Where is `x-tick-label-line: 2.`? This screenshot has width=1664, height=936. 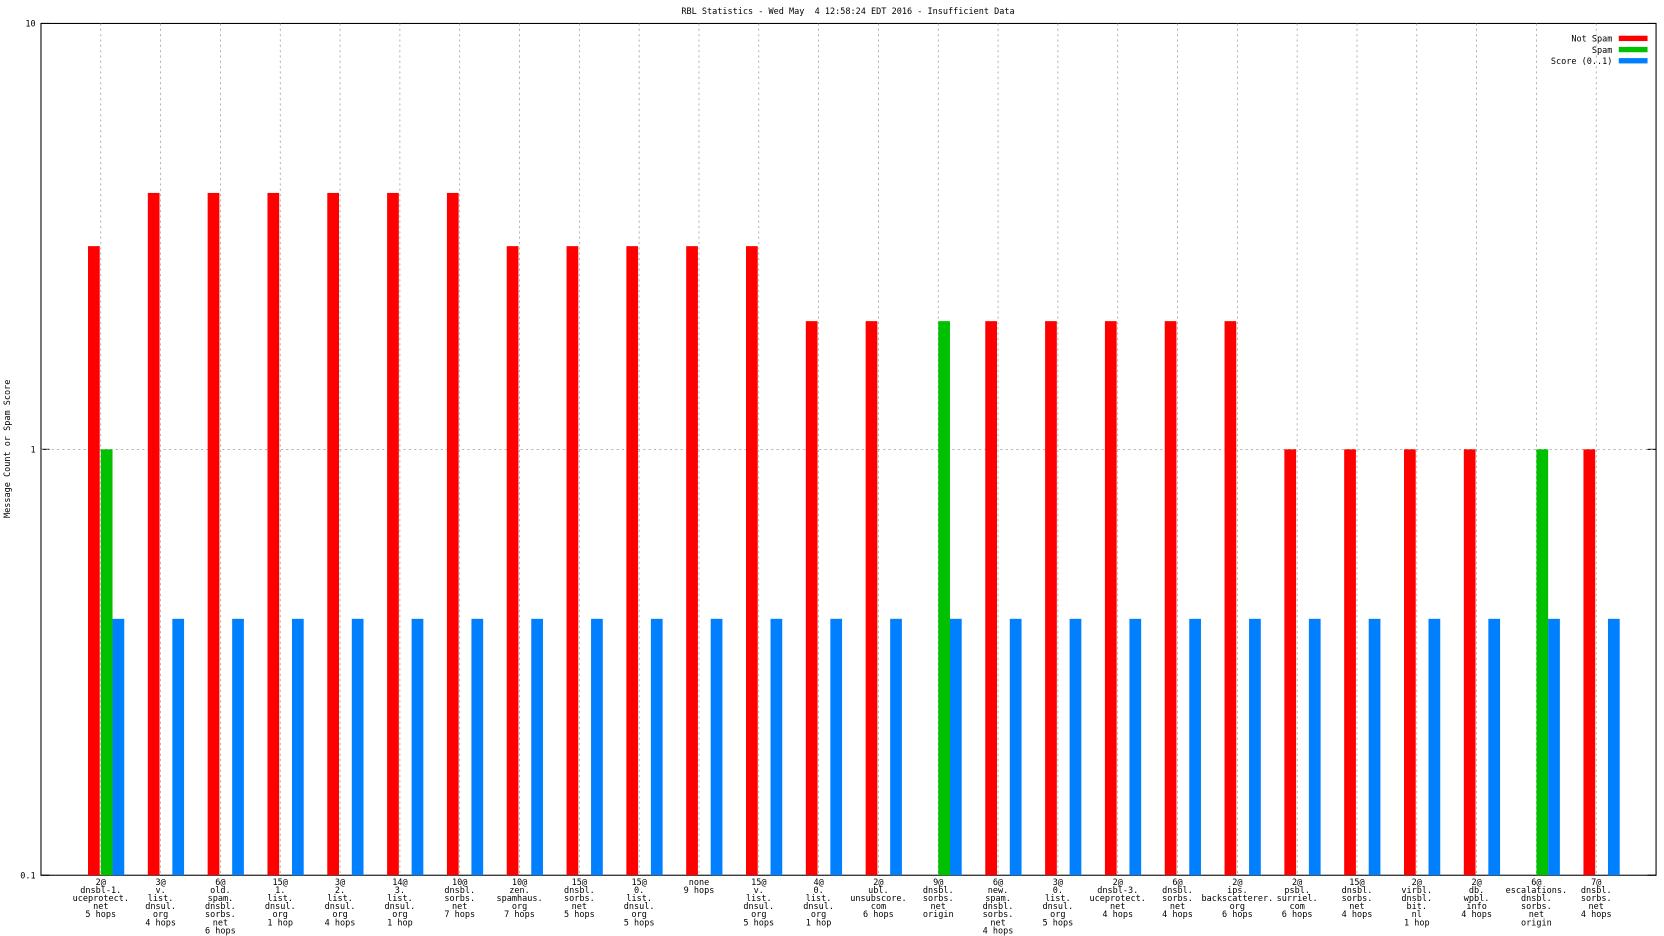 x-tick-label-line: 2. is located at coordinates (340, 891).